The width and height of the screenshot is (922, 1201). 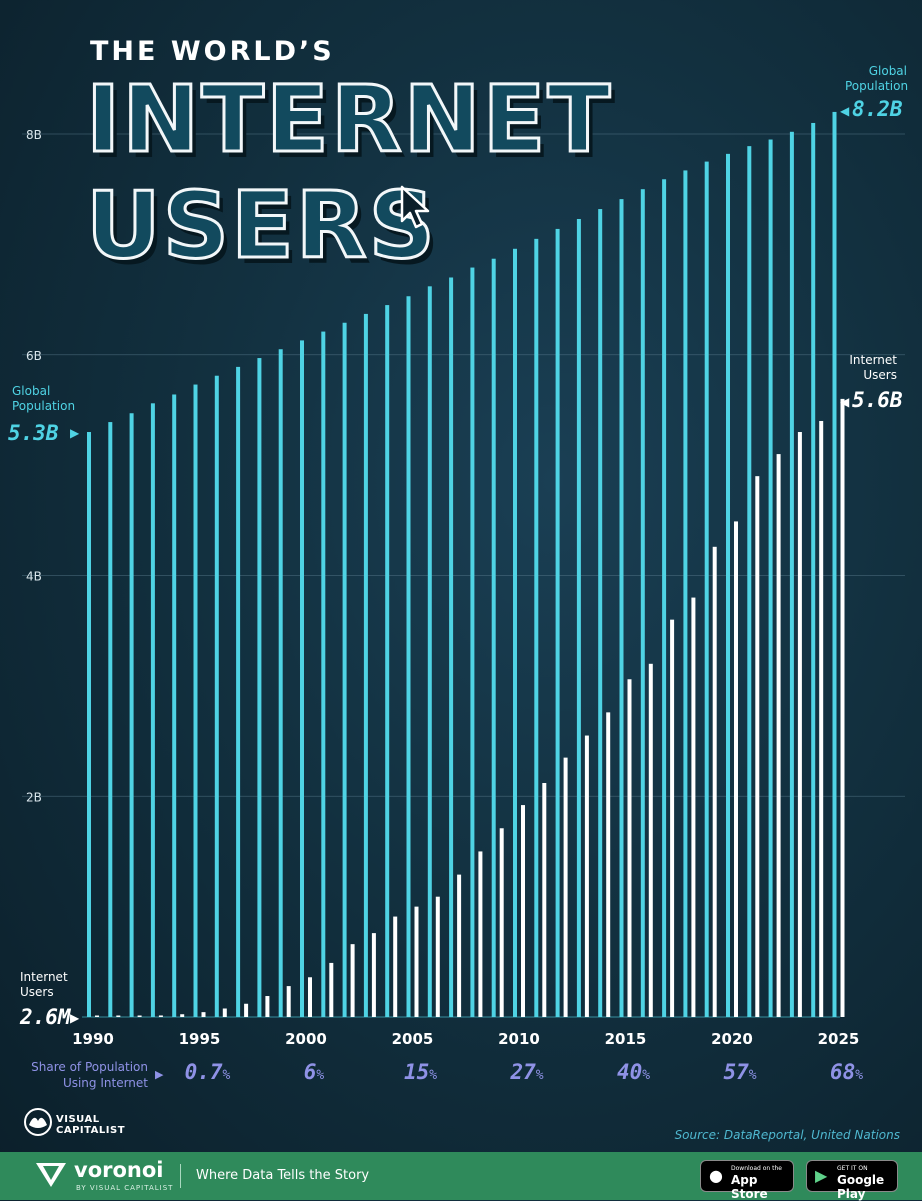 What do you see at coordinates (519, 1039) in the screenshot?
I see `x-tick-label: 2010` at bounding box center [519, 1039].